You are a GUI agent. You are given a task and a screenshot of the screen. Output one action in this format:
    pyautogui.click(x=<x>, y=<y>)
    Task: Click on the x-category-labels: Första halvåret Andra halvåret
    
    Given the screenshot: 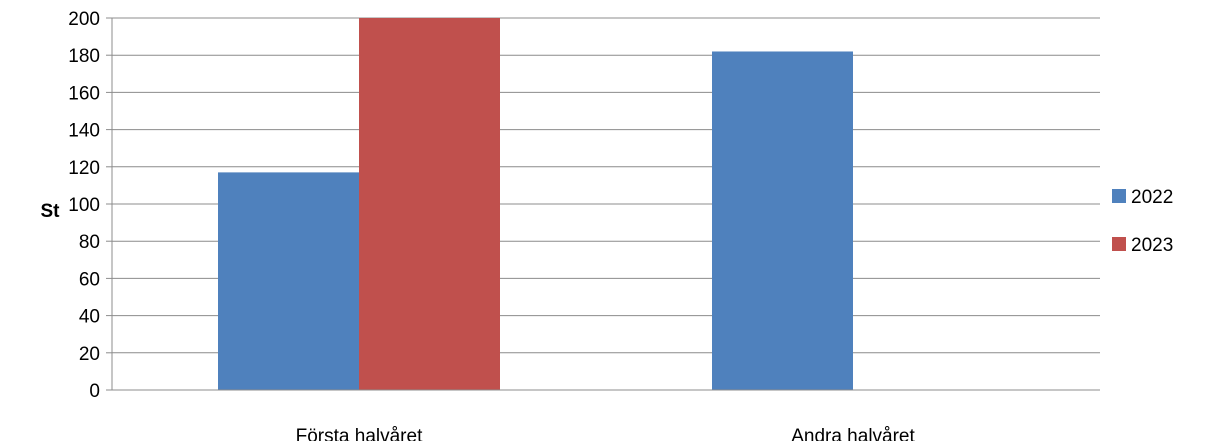 What is the action you would take?
    pyautogui.click(x=606, y=433)
    